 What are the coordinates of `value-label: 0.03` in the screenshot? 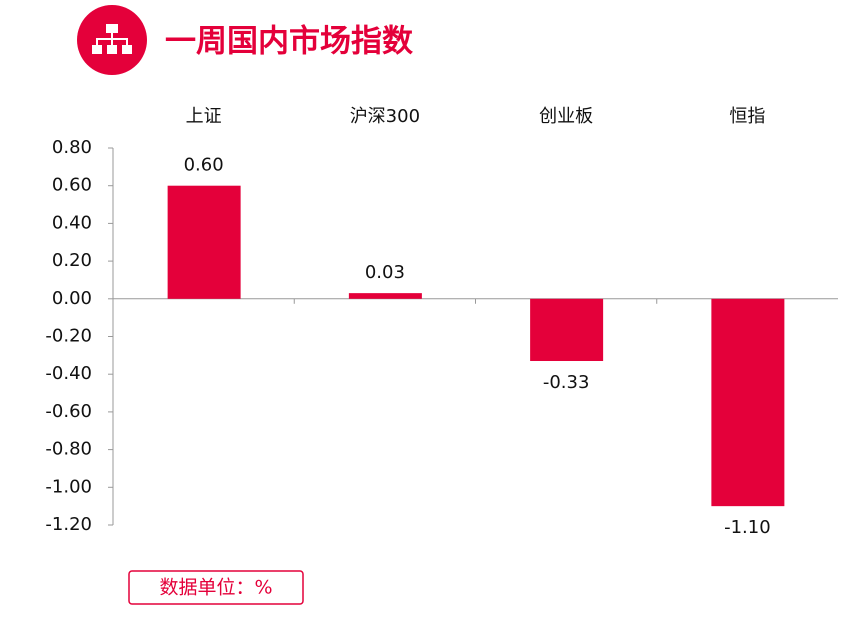 It's located at (385, 272).